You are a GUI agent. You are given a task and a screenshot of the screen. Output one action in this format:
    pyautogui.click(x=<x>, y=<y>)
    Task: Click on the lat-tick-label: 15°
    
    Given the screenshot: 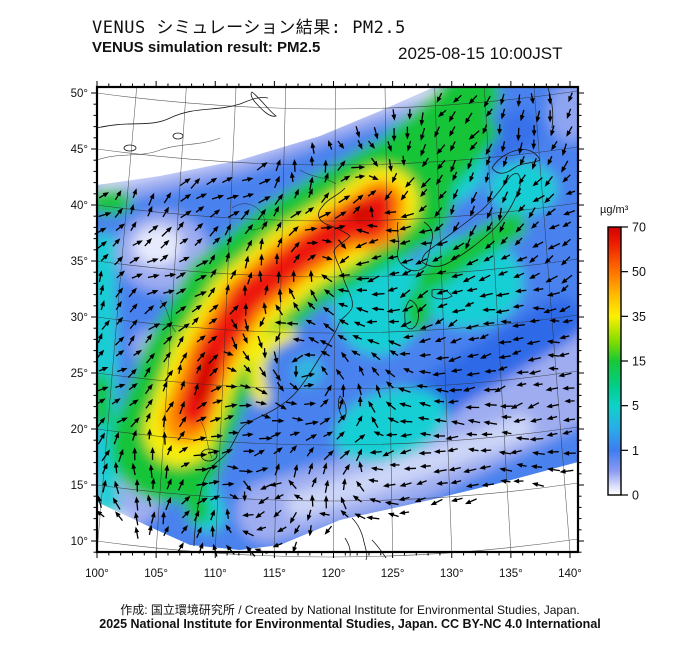 What is the action you would take?
    pyautogui.click(x=79, y=486)
    